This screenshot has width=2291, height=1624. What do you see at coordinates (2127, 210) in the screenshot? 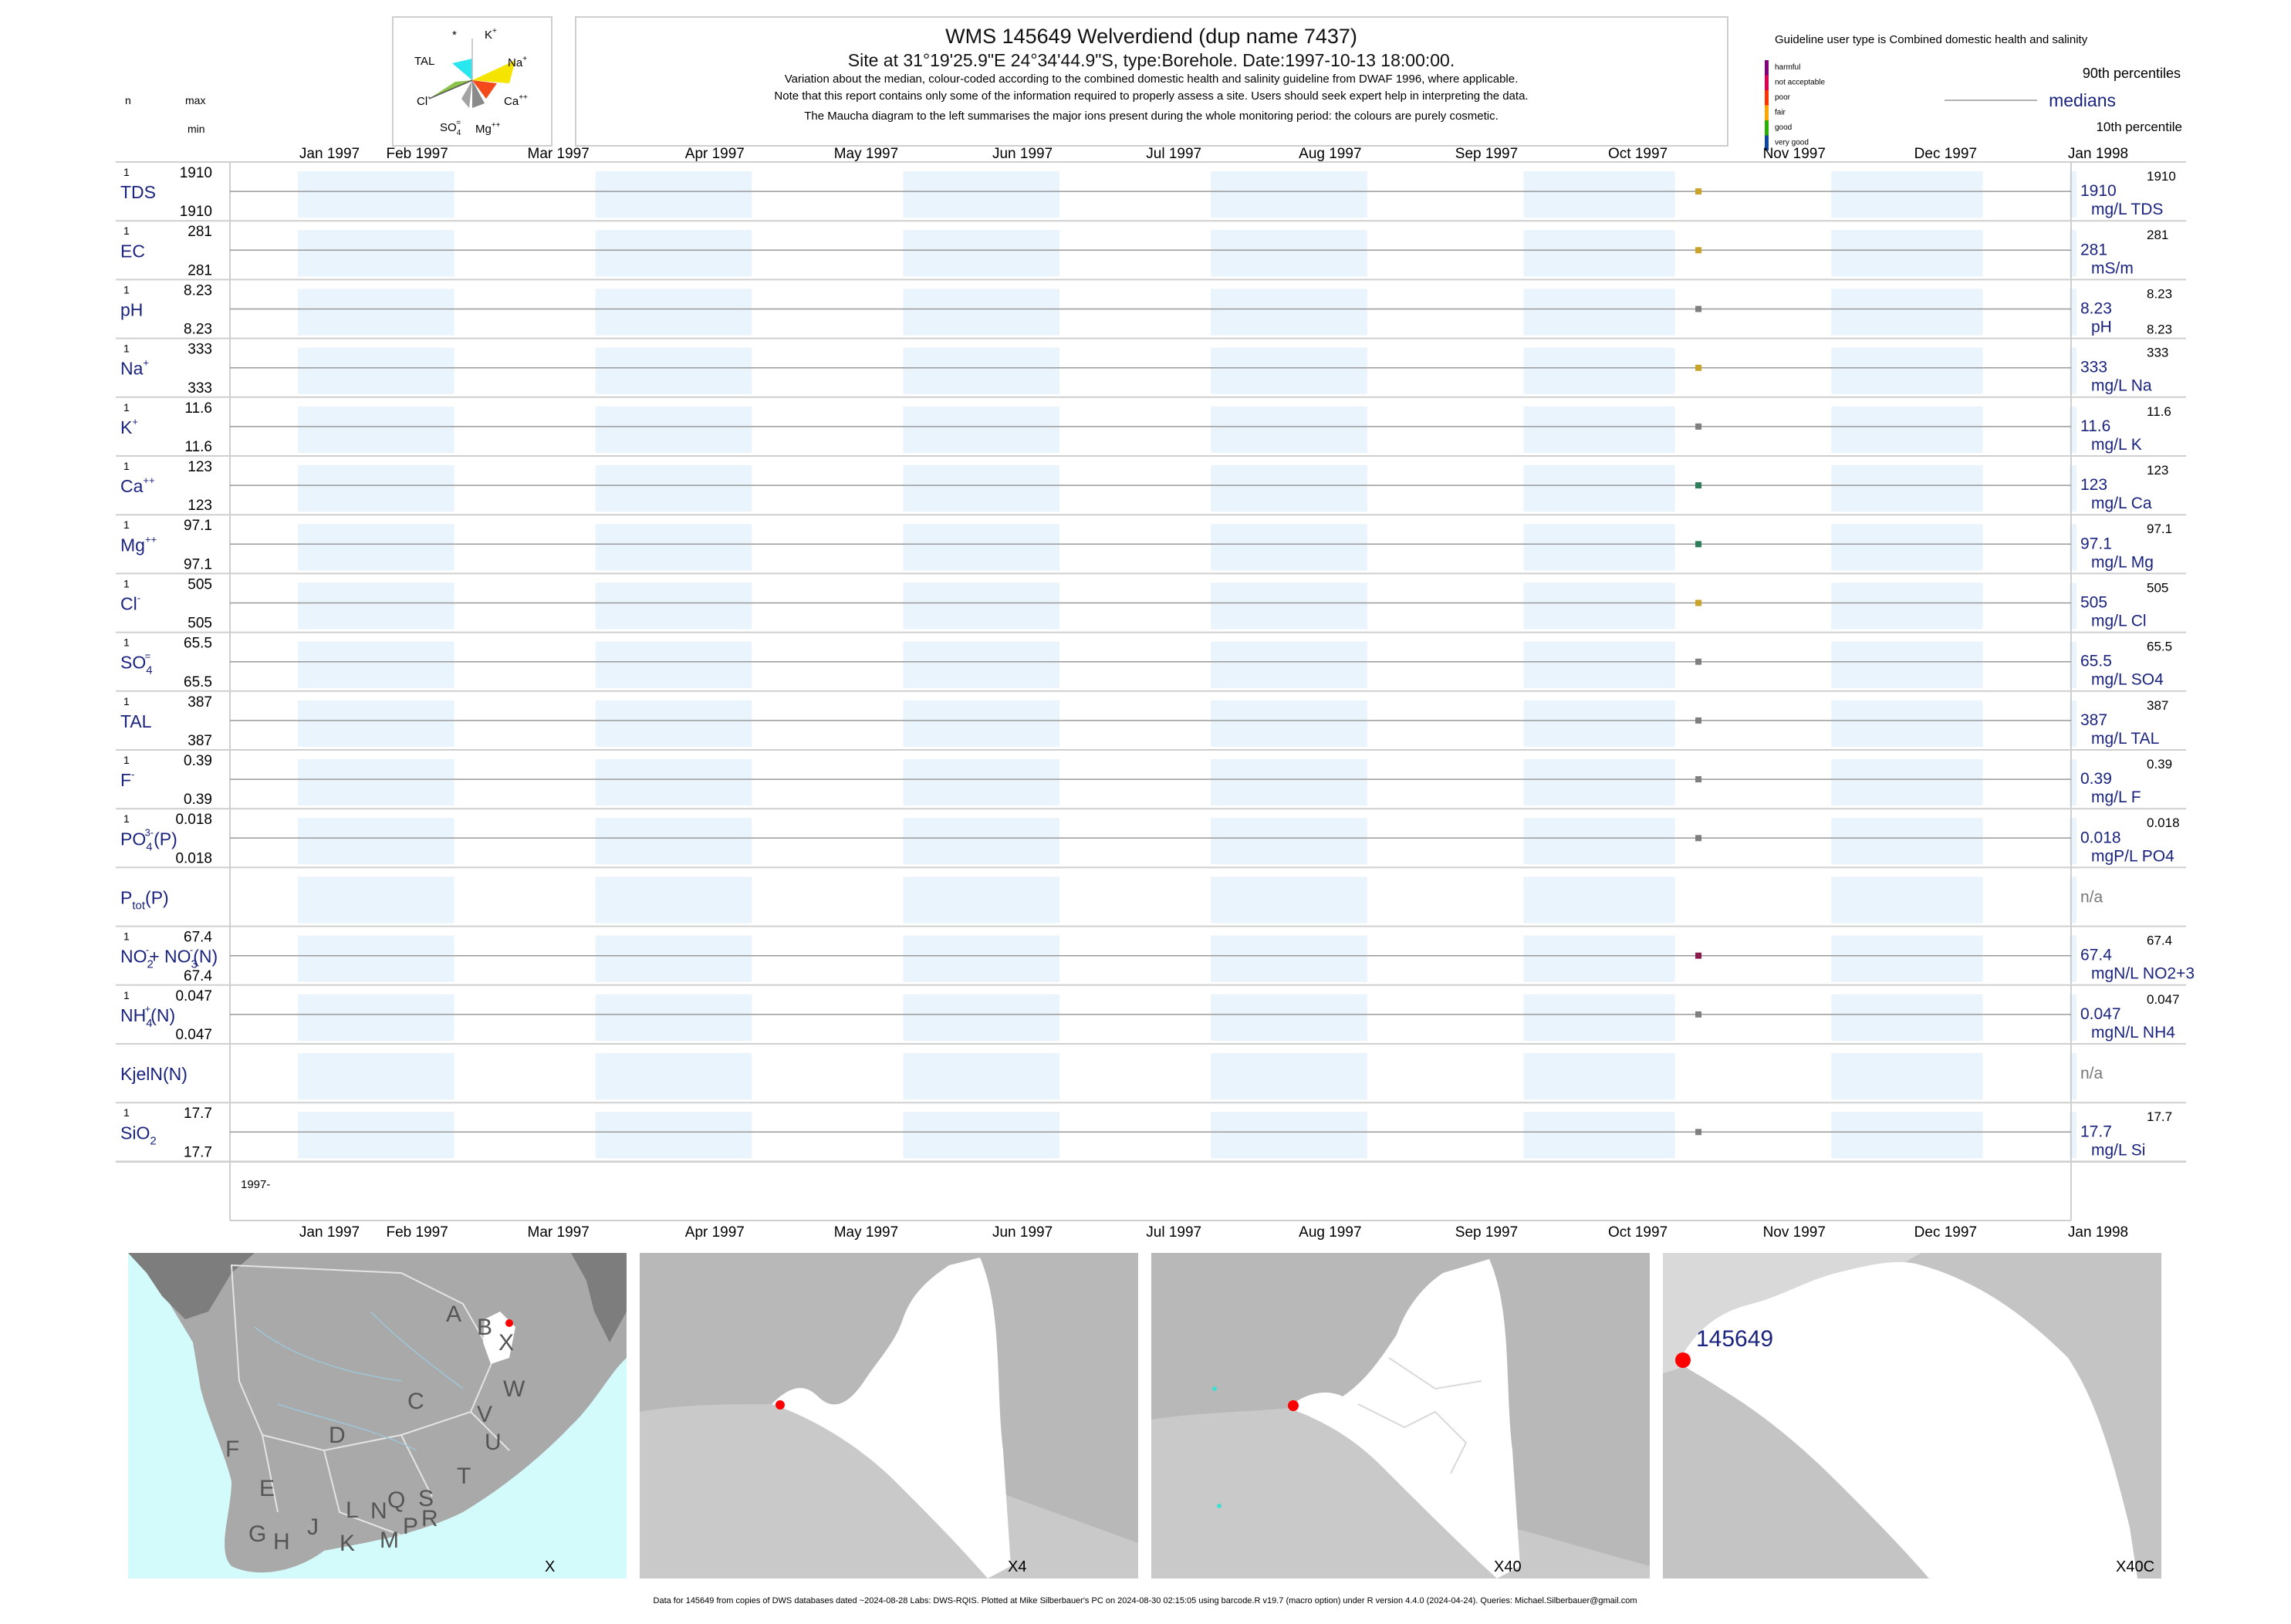
I see `right-unit: mg/L TDS` at bounding box center [2127, 210].